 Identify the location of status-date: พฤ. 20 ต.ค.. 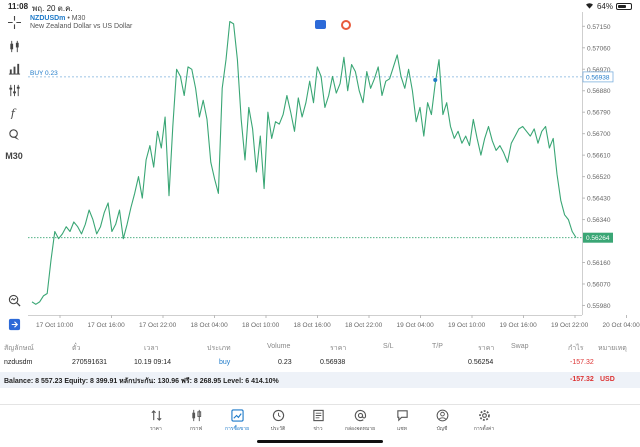
(52, 8).